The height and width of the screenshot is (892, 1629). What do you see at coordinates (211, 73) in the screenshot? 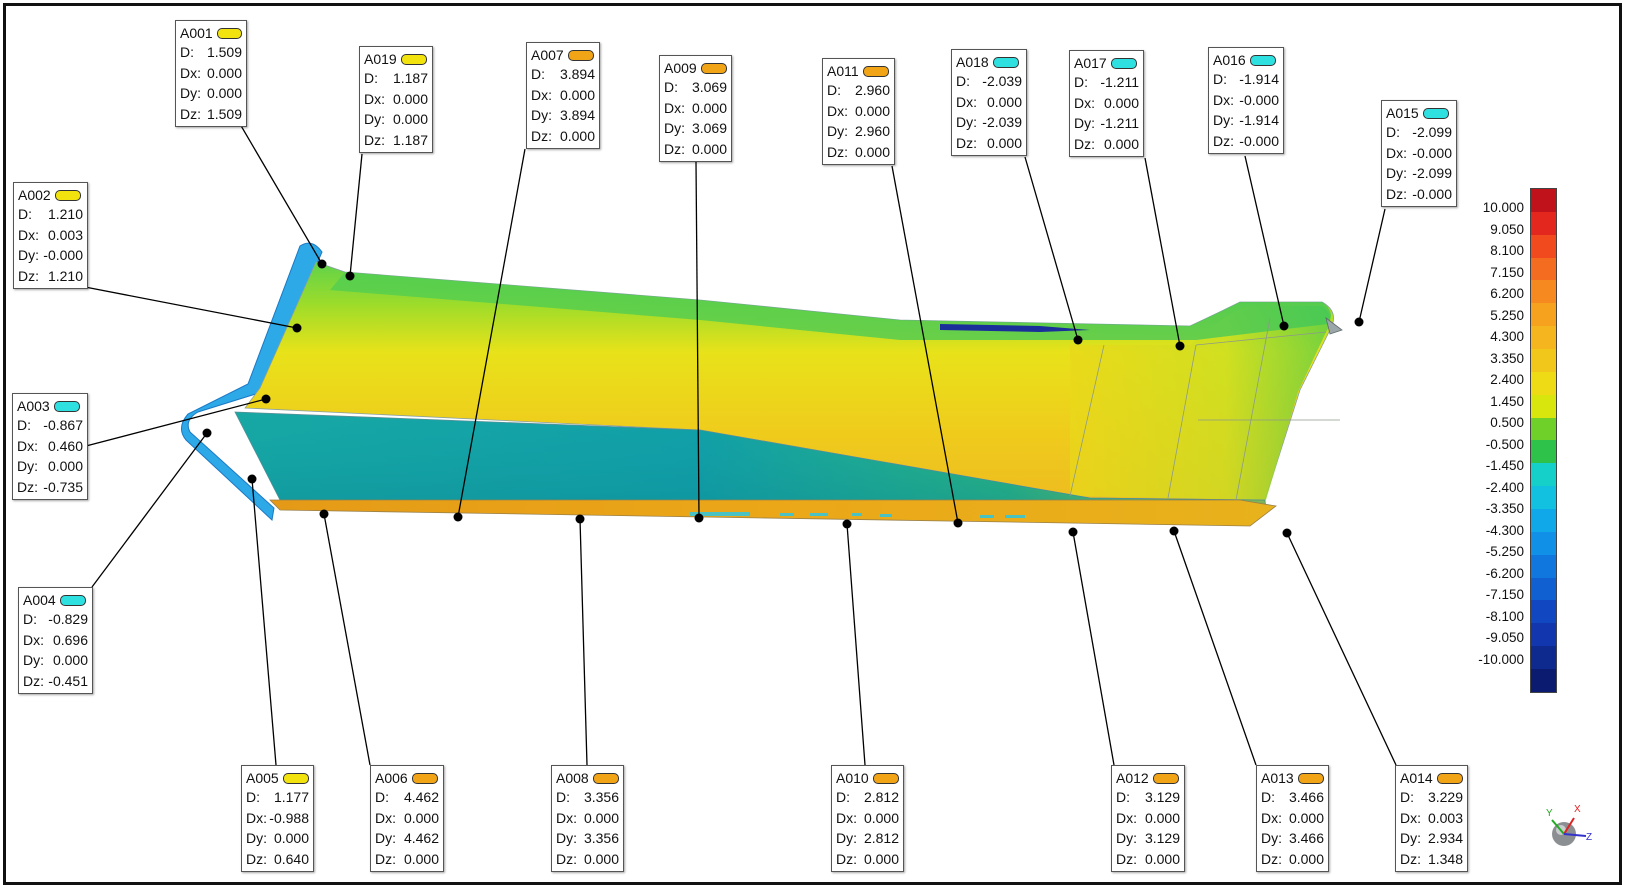
I see `callout-A001: A001 D: 1.509 Dx: 0.000 Dy: 0.000 Dz: 1.509` at bounding box center [211, 73].